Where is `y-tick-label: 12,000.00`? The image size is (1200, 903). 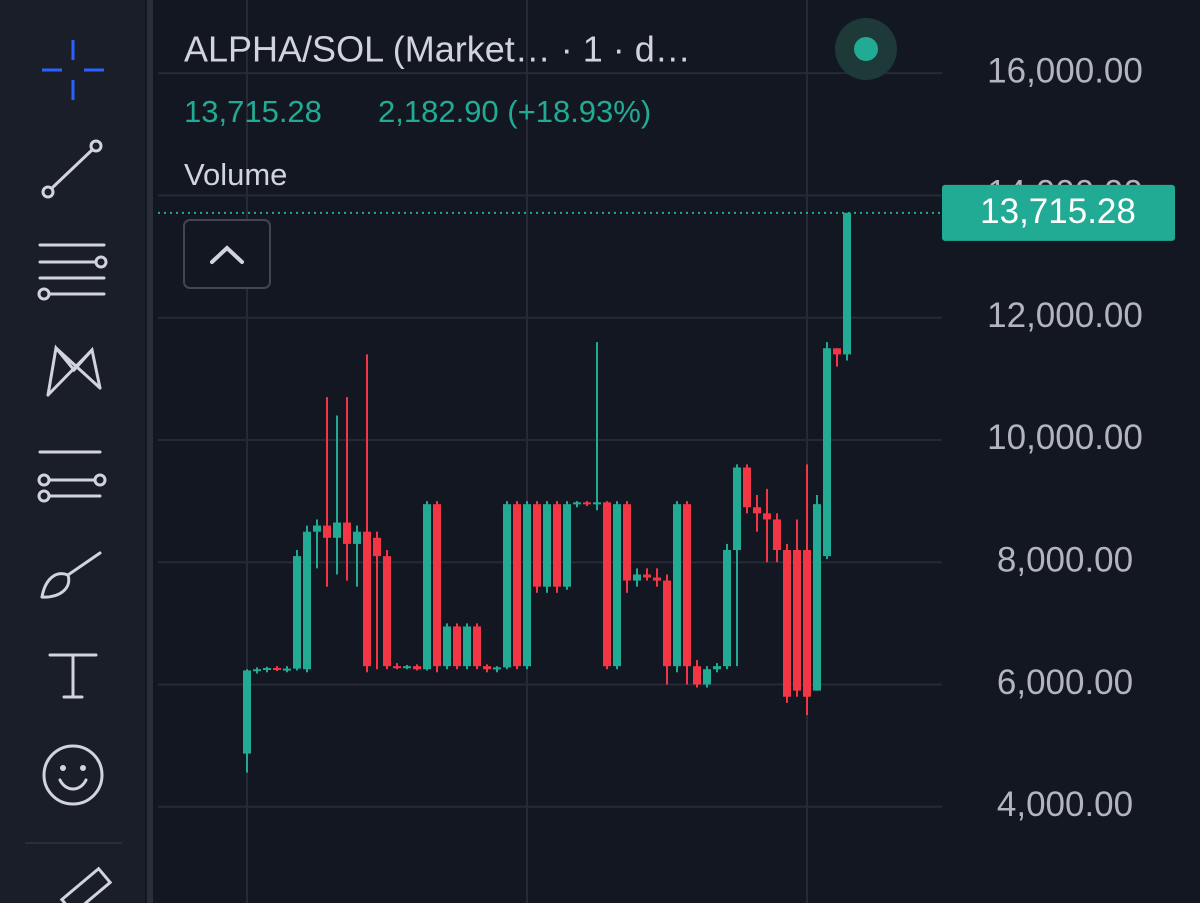 y-tick-label: 12,000.00 is located at coordinates (1065, 315).